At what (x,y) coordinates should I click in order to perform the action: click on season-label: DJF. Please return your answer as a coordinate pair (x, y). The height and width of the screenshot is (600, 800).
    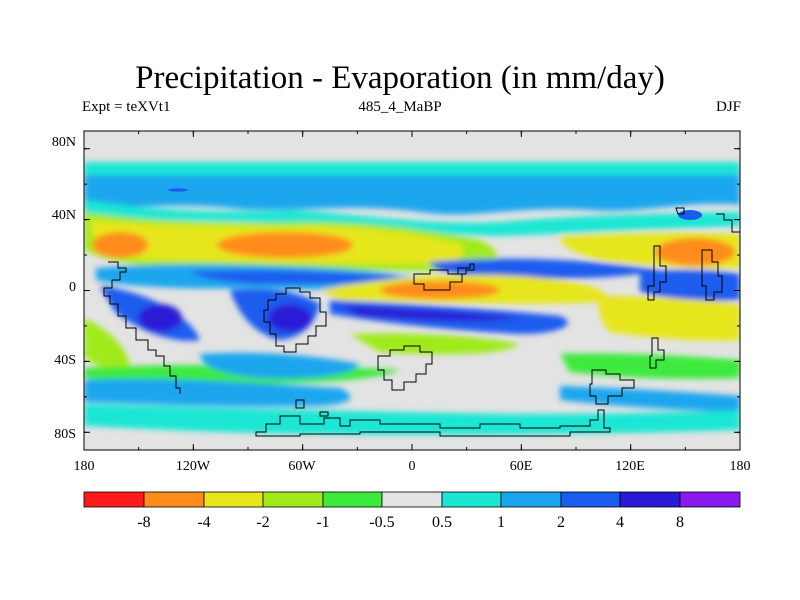
    Looking at the image, I should click on (728, 107).